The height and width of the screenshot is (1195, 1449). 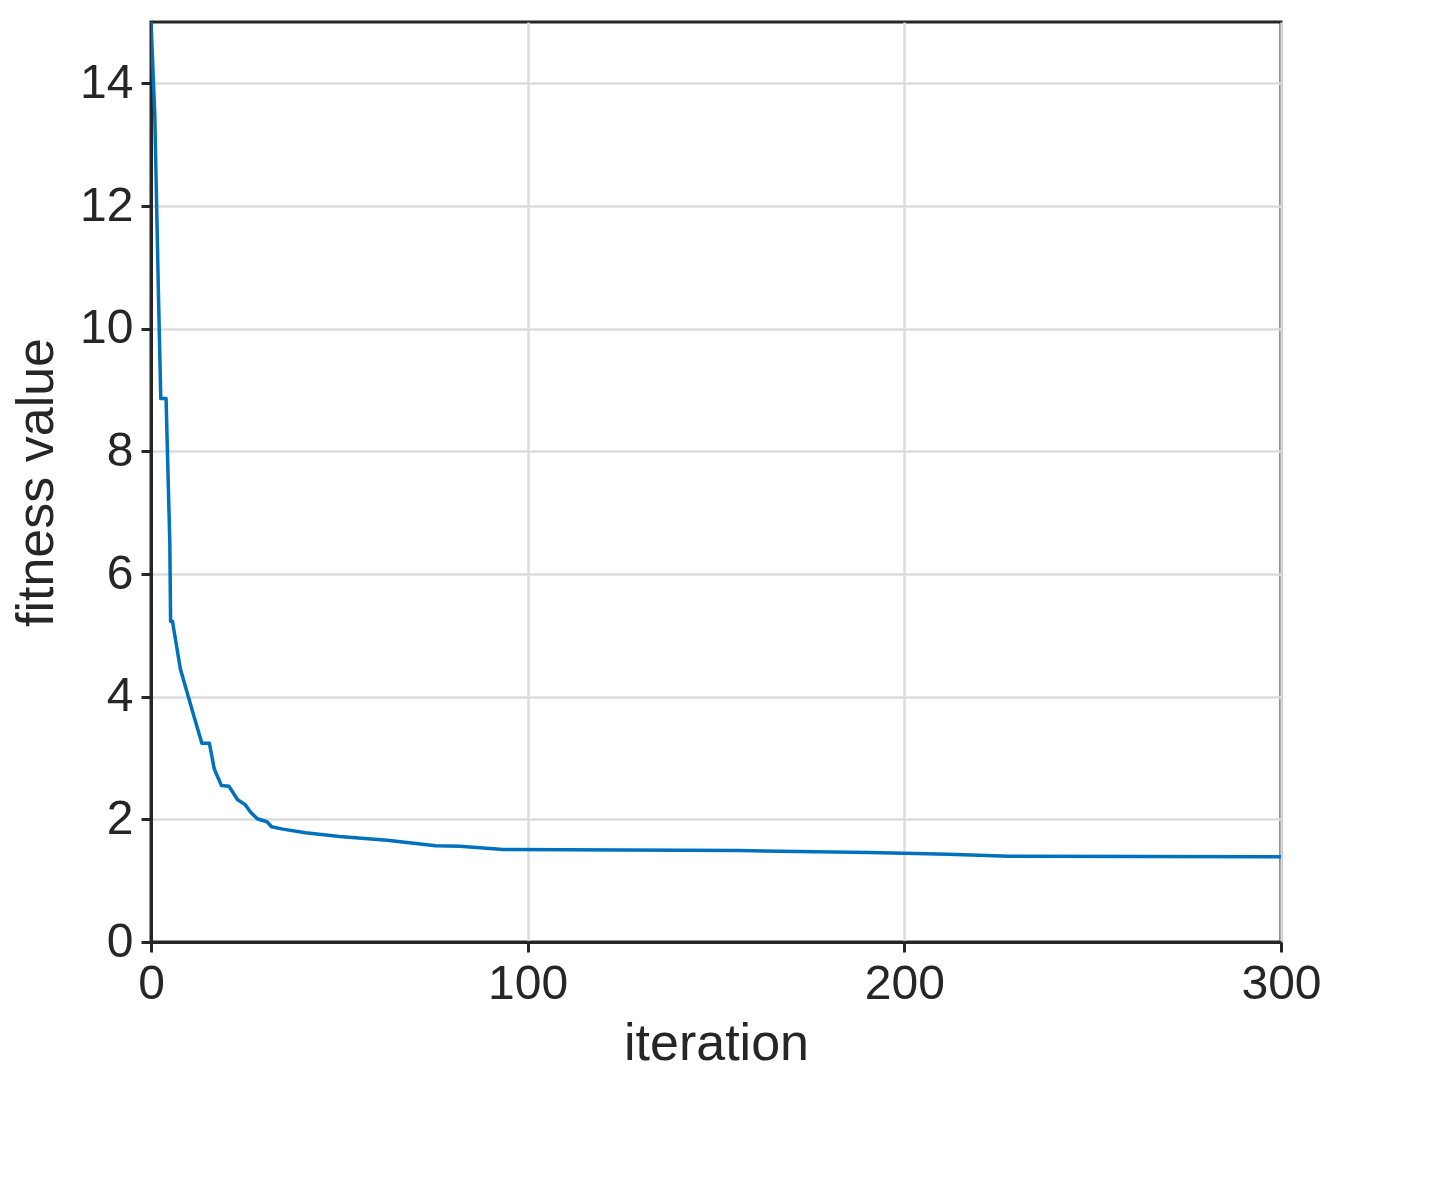 What do you see at coordinates (120, 695) in the screenshot?
I see `y-tick-label: 4` at bounding box center [120, 695].